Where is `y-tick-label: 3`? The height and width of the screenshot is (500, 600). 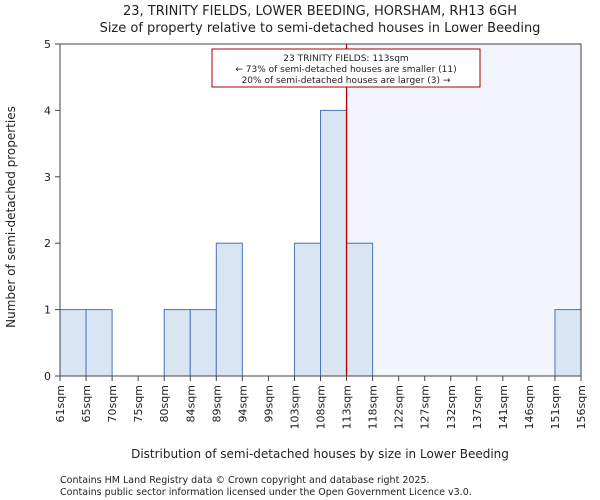 y-tick-label: 3 is located at coordinates (47, 177).